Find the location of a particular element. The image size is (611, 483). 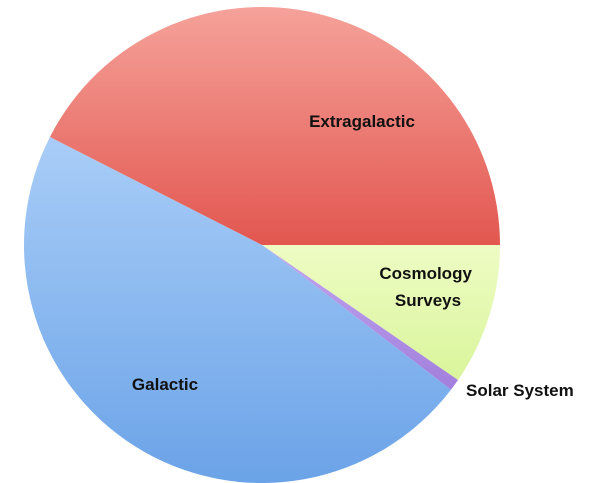

label-solar-system: Solar System is located at coordinates (520, 390).